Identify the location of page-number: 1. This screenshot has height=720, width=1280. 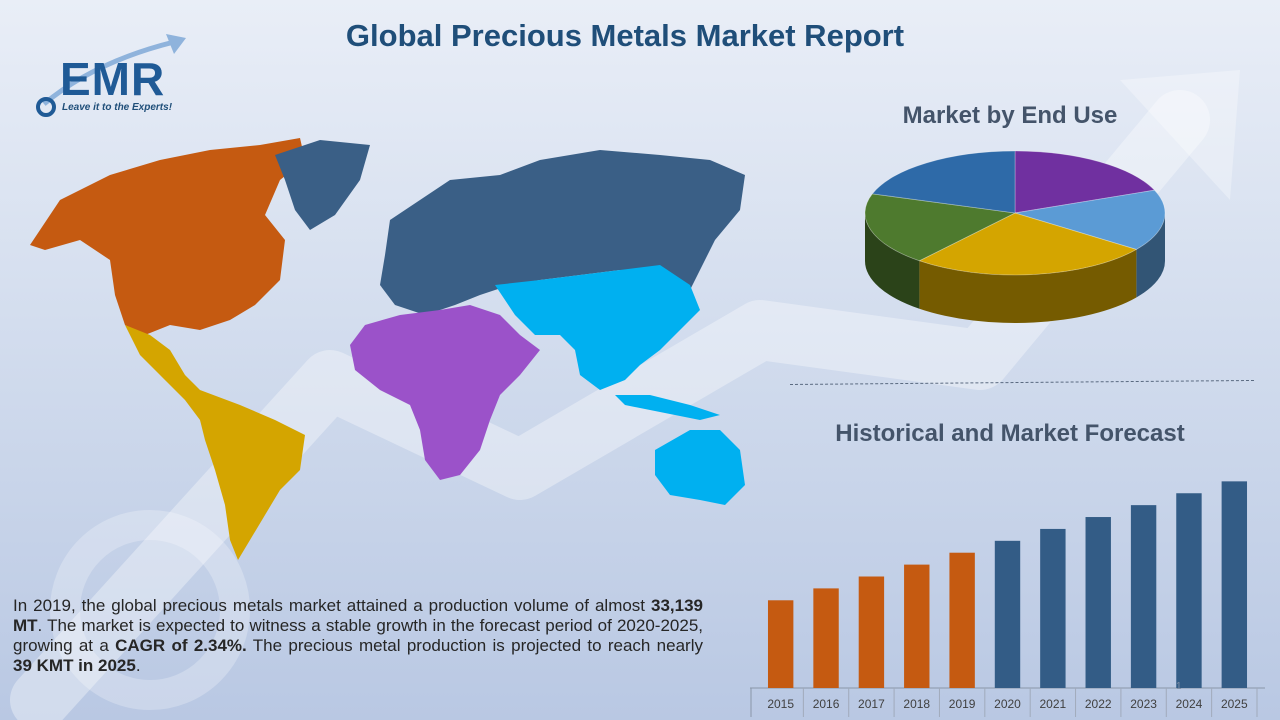
(1179, 686).